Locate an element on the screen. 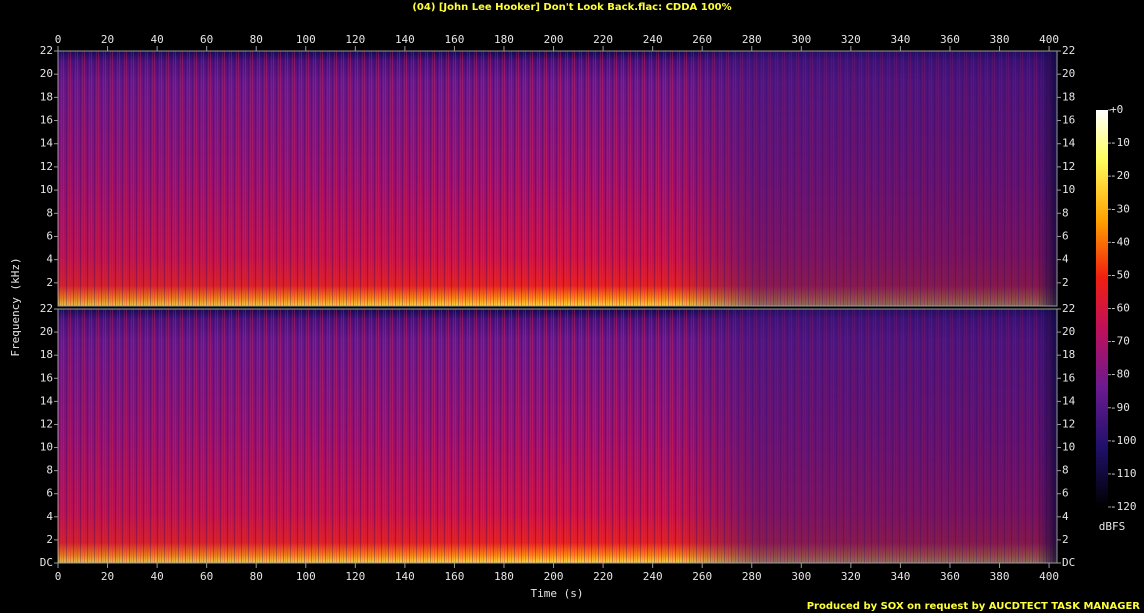  x-tick-label-top: 200 is located at coordinates (554, 39).